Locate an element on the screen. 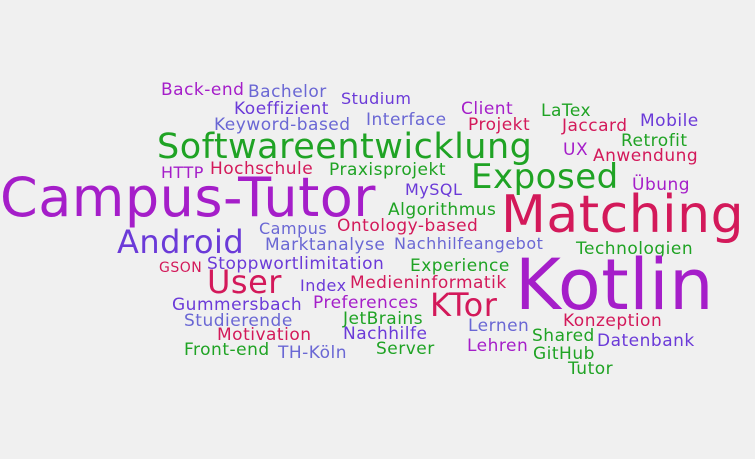  word-algorithmus: Algorithmus is located at coordinates (442, 210).